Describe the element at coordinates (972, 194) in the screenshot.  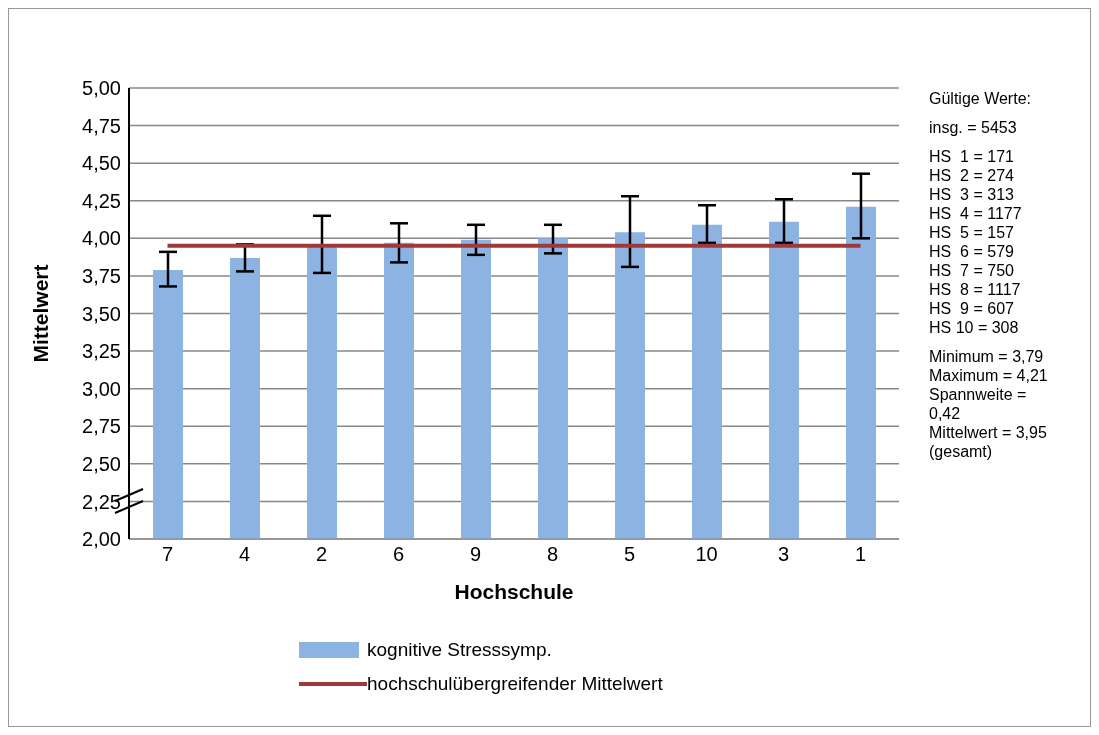
I see `text: HS 3 = 313` at that location.